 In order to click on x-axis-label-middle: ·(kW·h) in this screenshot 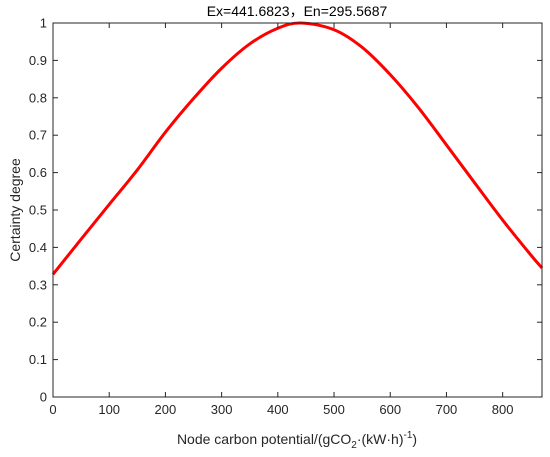, I will do `click(380, 439)`.